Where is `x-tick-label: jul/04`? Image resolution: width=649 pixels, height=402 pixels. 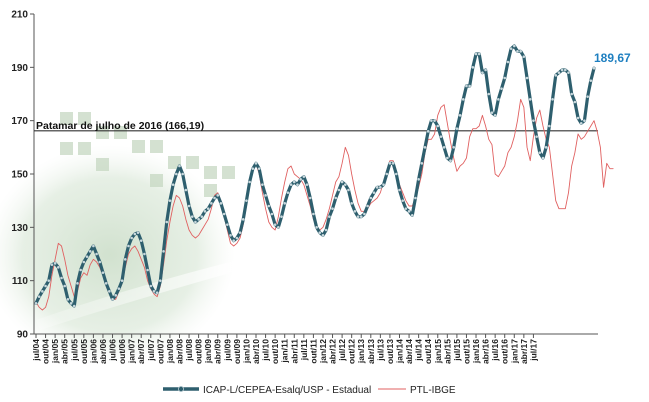 x-tick-label: jul/04 is located at coordinates (36, 350).